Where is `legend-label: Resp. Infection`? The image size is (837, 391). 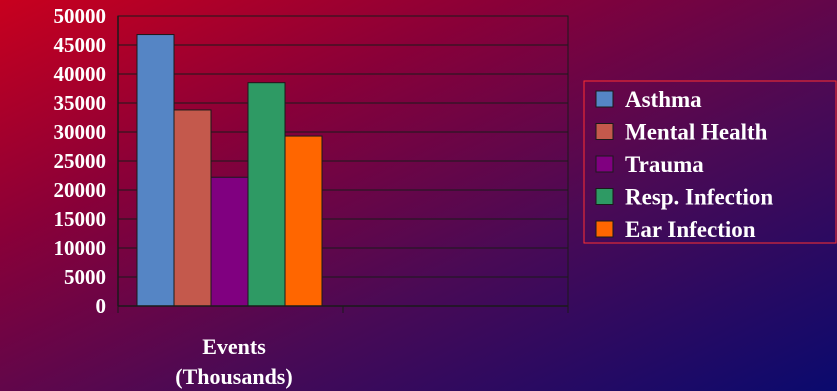
legend-label: Resp. Infection is located at coordinates (699, 197).